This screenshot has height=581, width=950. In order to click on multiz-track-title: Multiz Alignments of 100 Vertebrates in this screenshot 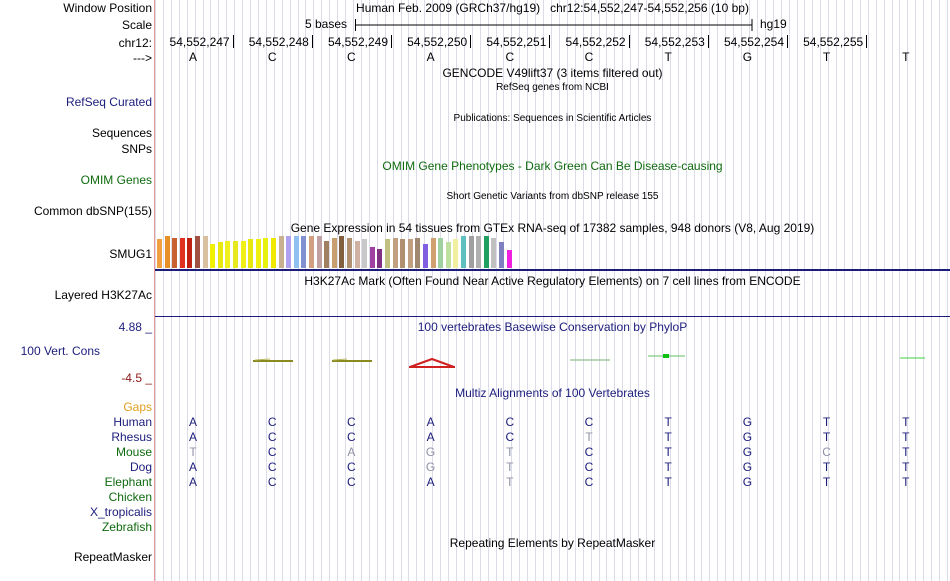, I will do `click(552, 393)`.